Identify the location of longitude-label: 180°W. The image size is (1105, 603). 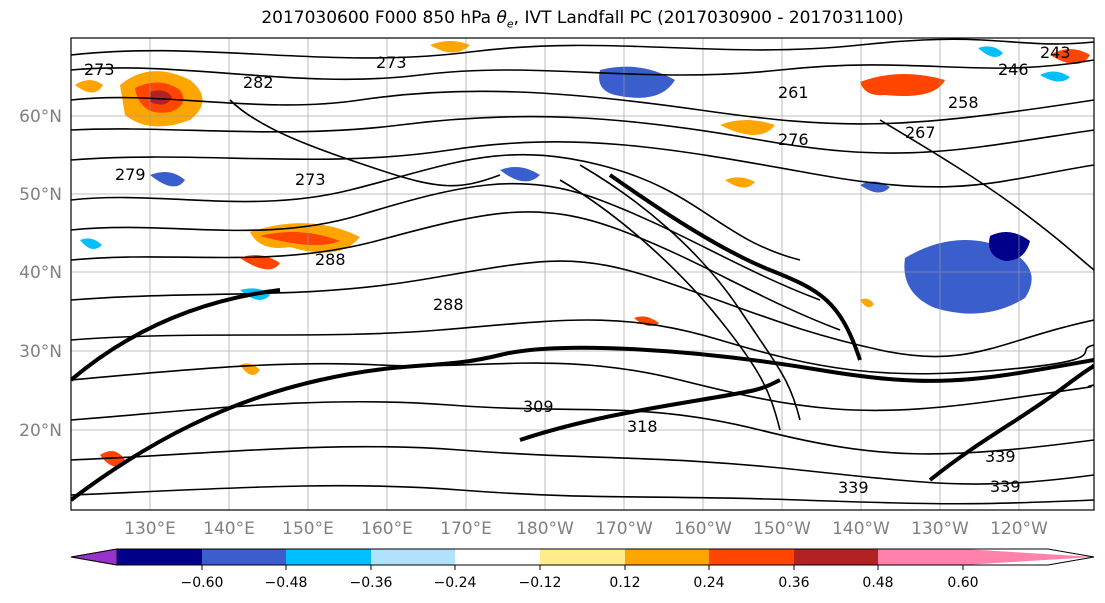
(545, 529).